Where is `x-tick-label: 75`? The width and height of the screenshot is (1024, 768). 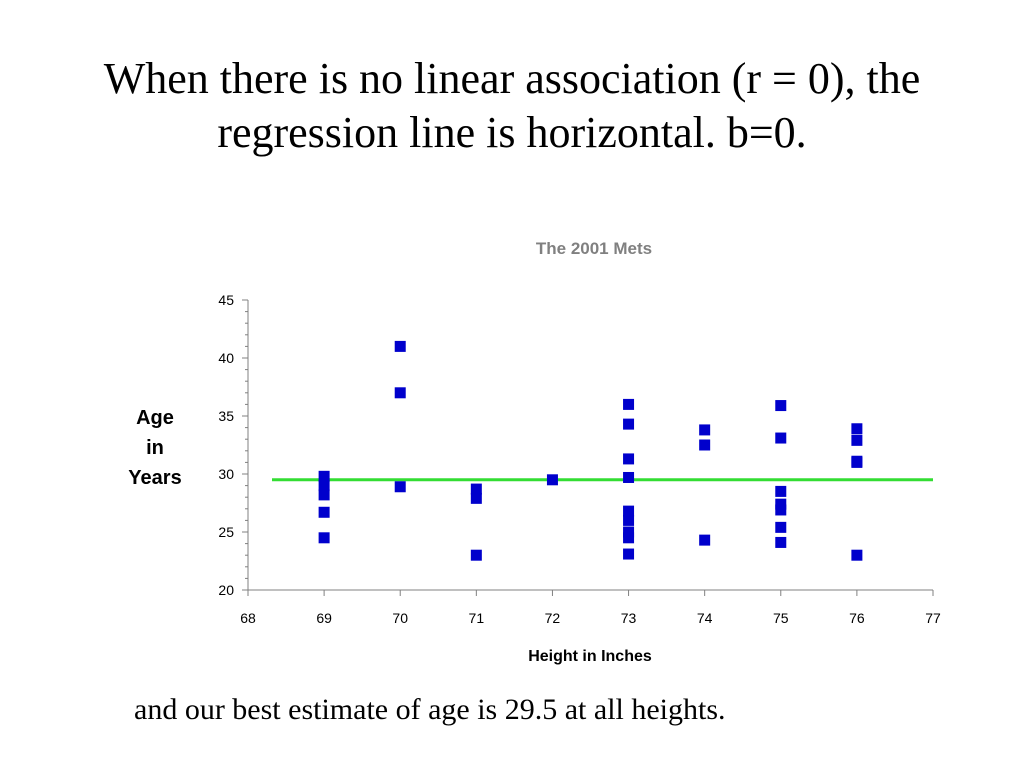
x-tick-label: 75 is located at coordinates (781, 618).